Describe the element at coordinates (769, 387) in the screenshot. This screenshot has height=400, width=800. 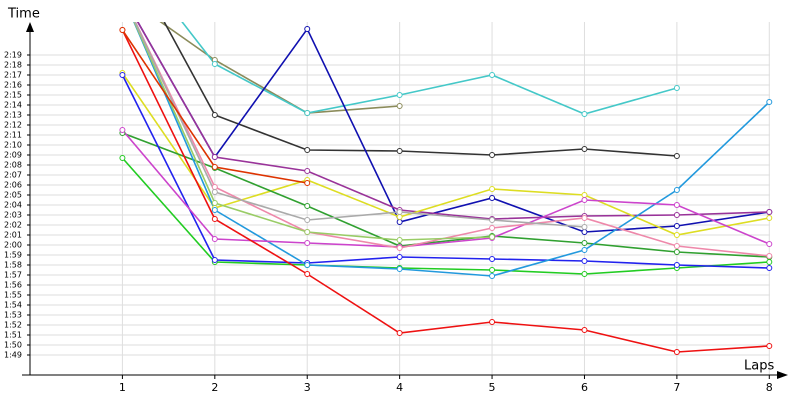
I see `x-tick-label: 8` at that location.